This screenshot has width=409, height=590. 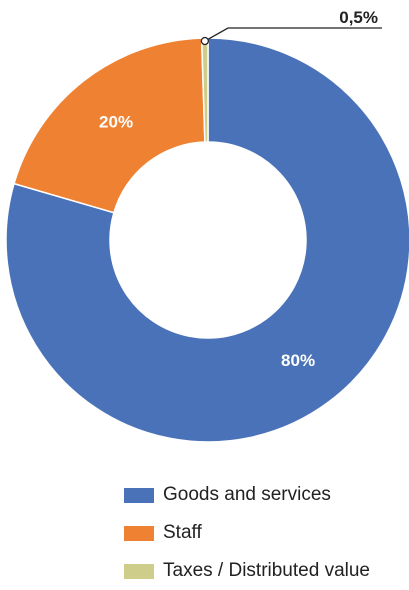 I want to click on slice-label-goods-and-services: 80%, so click(x=298, y=360).